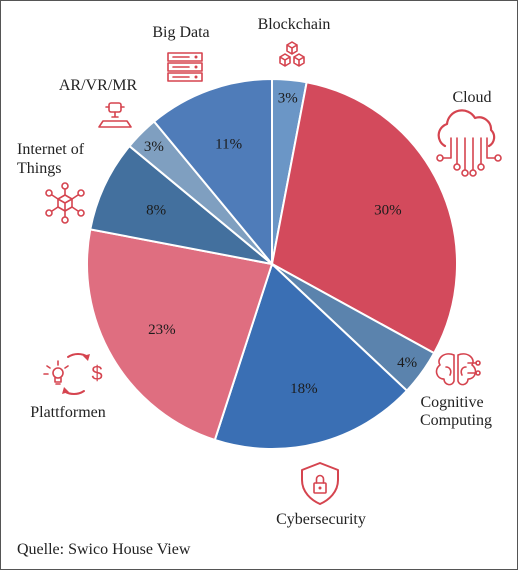 This screenshot has width=518, height=571. What do you see at coordinates (180, 32) in the screenshot?
I see `label-bigdata: Big Data` at bounding box center [180, 32].